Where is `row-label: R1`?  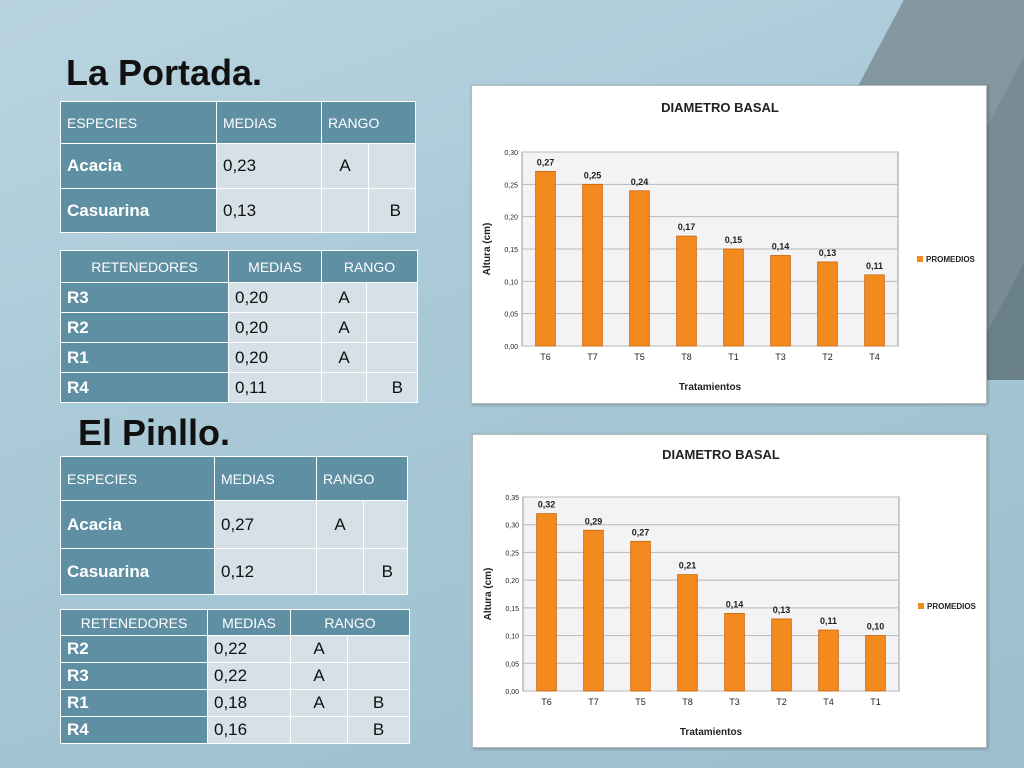 row-label: R1 is located at coordinates (144, 357).